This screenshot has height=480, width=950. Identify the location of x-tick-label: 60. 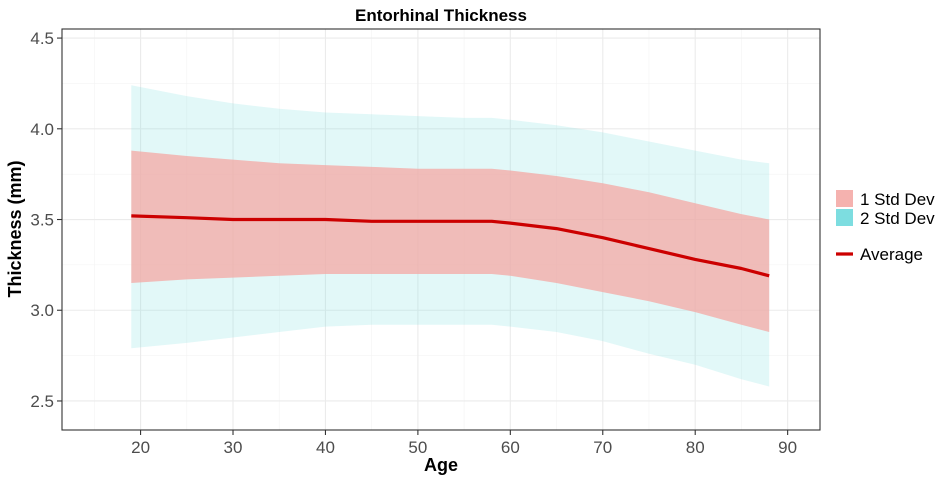
(510, 447).